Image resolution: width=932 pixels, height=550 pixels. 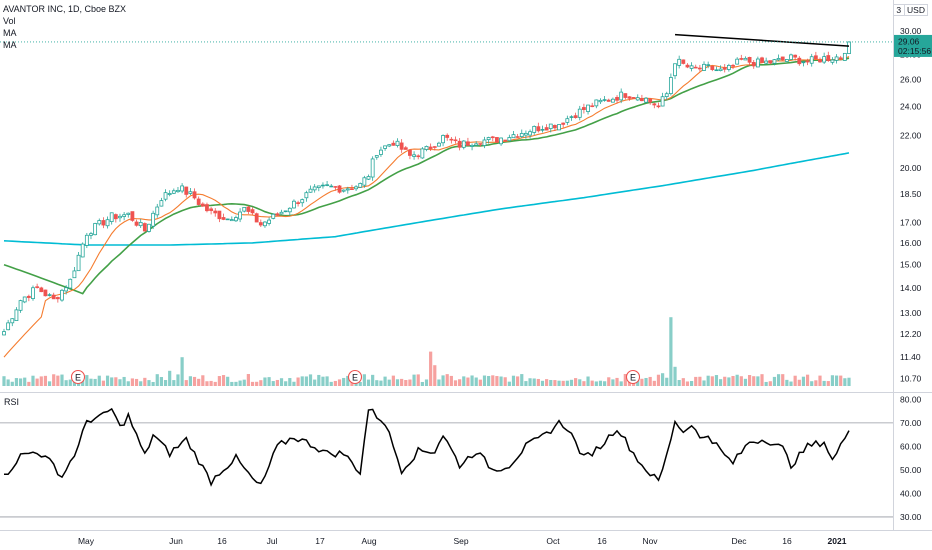 What do you see at coordinates (602, 541) in the screenshot?
I see `time-tick-label: 16` at bounding box center [602, 541].